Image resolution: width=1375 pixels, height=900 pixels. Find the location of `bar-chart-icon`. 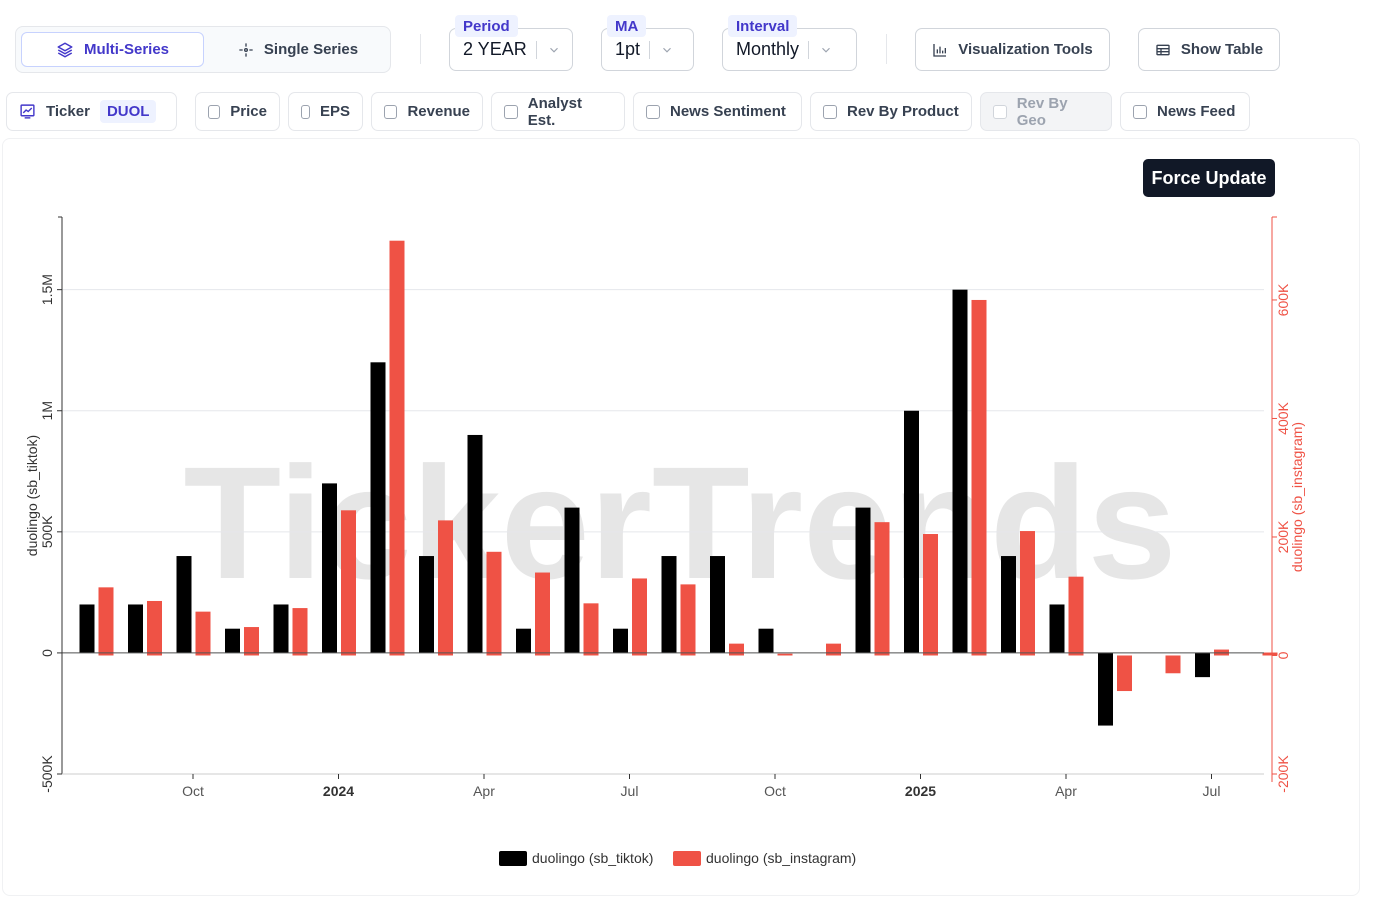

bar-chart-icon is located at coordinates (940, 50).